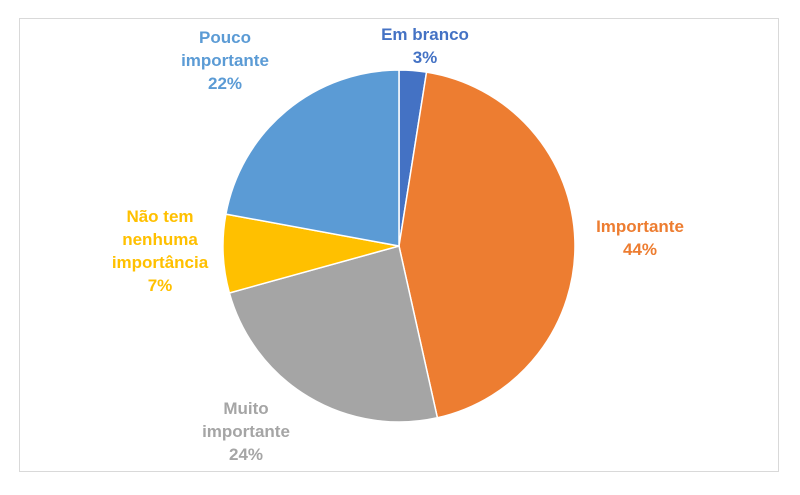 The width and height of the screenshot is (800, 495). I want to click on slice-percent: 44%, so click(640, 249).